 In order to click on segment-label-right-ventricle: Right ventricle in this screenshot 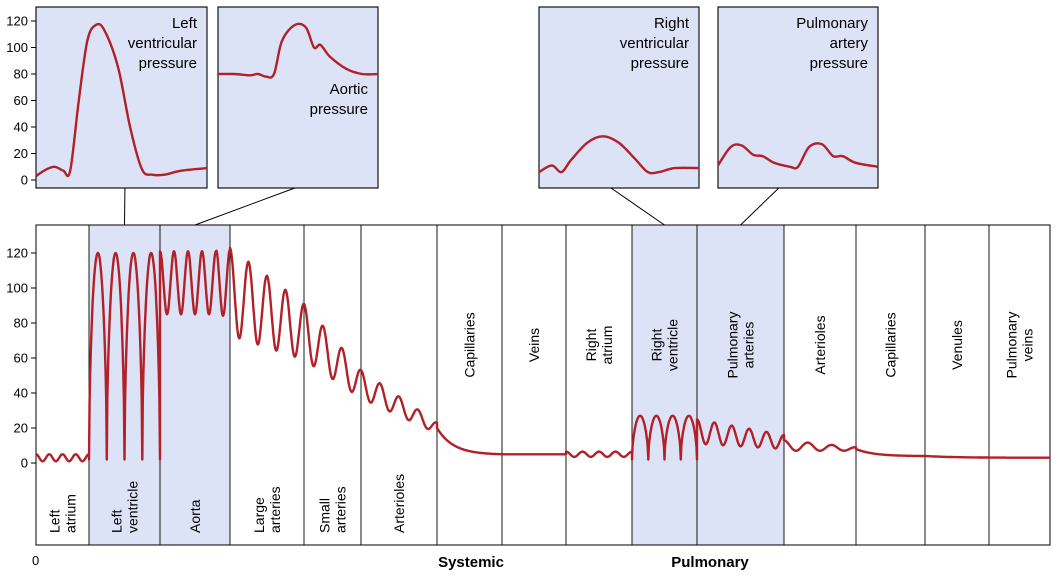, I will do `click(665, 345)`.